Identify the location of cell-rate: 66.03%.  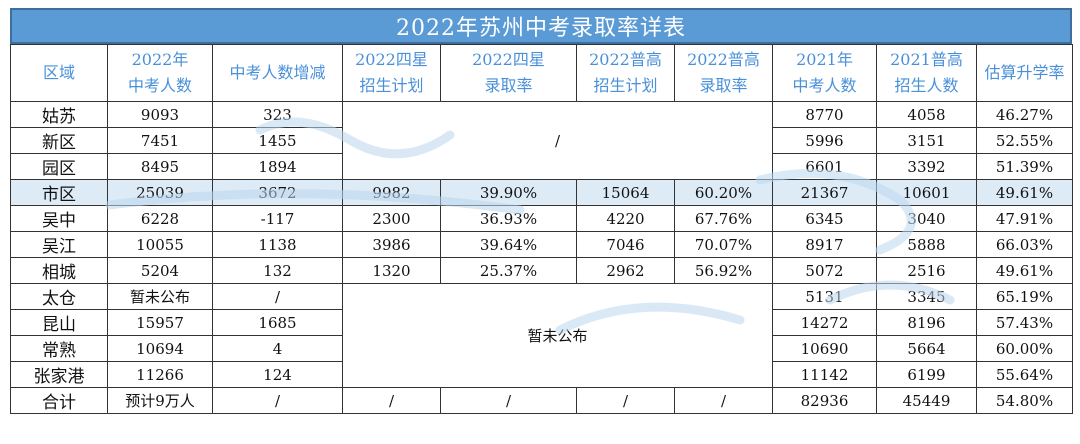
(1024, 244).